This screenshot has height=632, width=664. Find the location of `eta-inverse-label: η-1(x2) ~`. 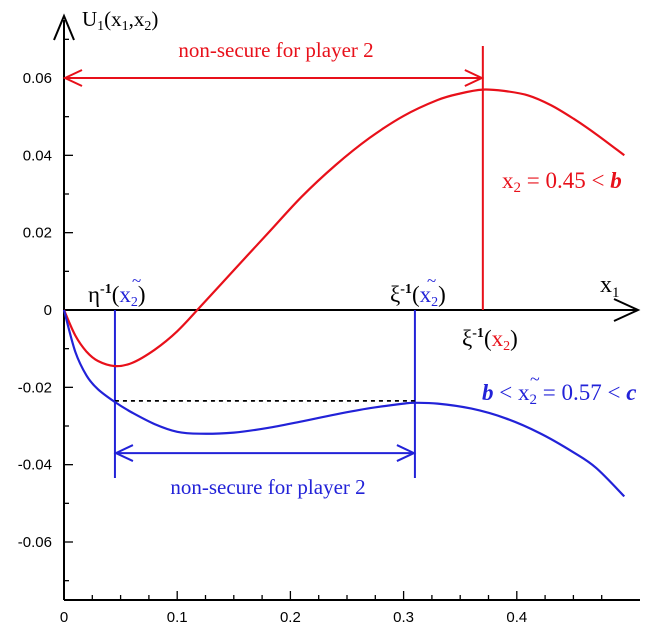

eta-inverse-label: η-1(x2) ~ is located at coordinates (117, 290).